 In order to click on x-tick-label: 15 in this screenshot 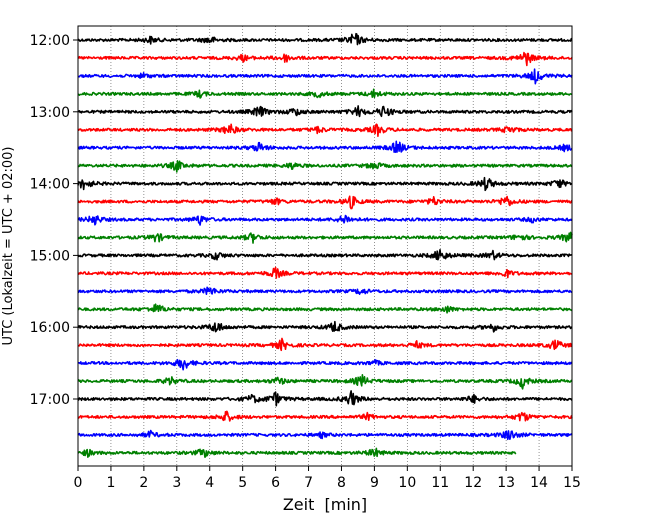, I will do `click(572, 483)`.